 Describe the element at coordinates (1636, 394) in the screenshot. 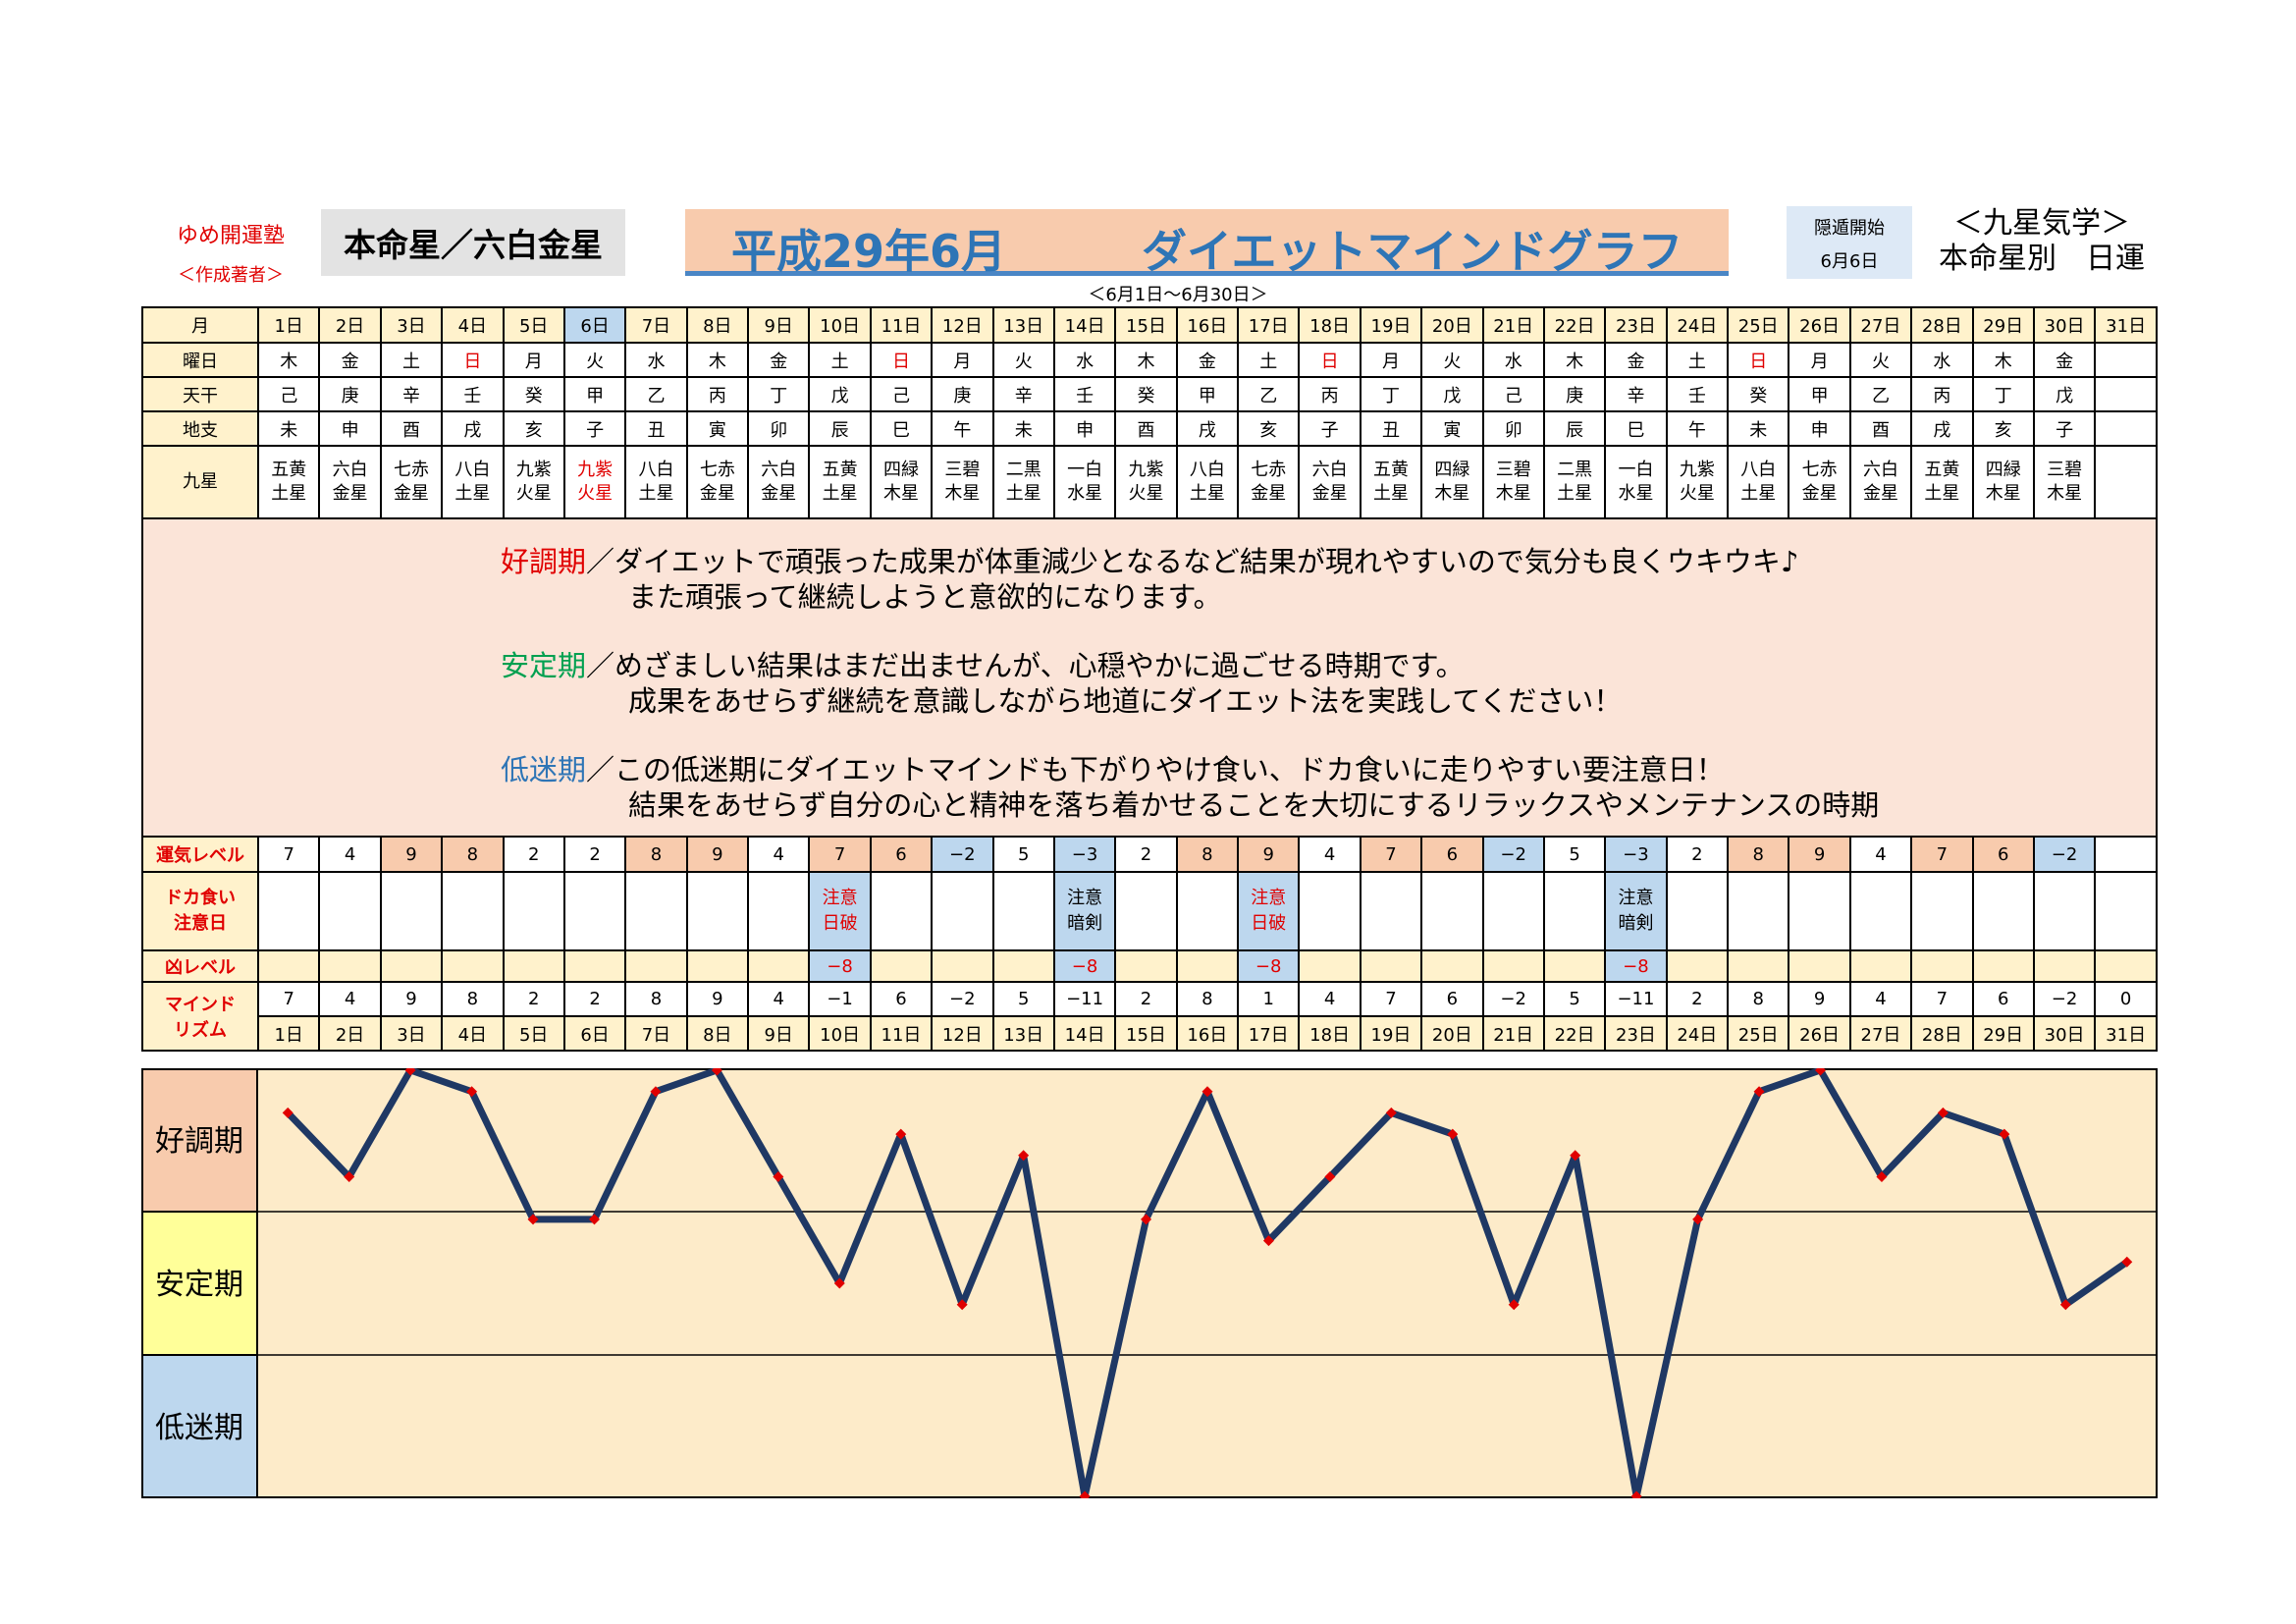

I see `tenkan-cell: 辛` at that location.